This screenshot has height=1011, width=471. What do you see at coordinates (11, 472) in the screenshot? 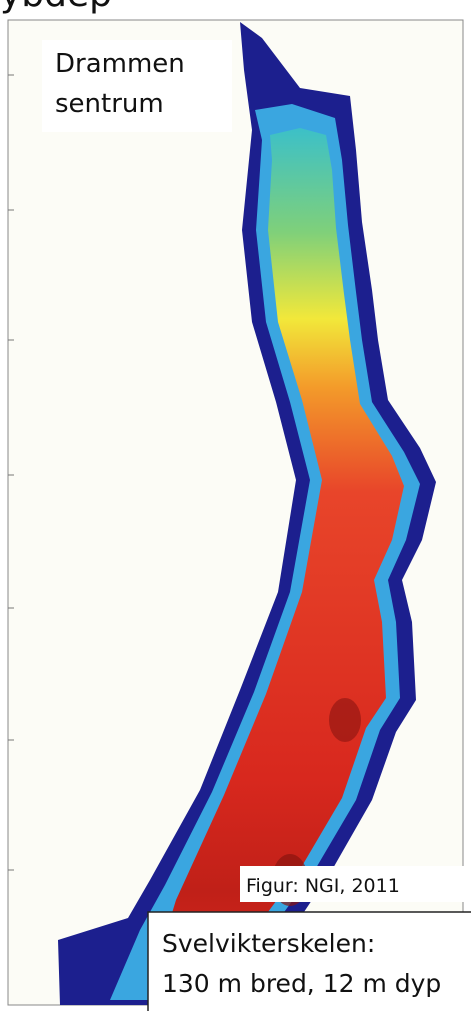
I see `frame-ticks` at bounding box center [11, 472].